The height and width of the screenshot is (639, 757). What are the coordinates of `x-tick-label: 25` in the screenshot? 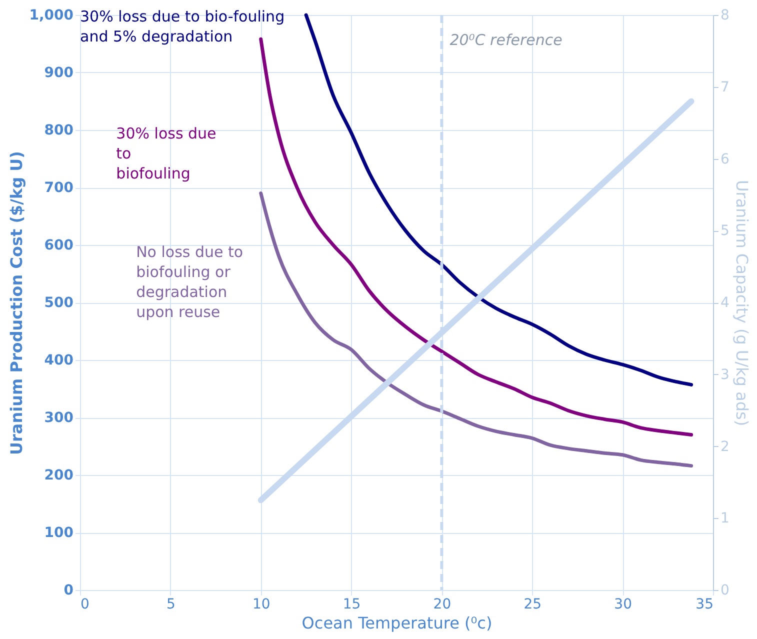 It's located at (533, 604).